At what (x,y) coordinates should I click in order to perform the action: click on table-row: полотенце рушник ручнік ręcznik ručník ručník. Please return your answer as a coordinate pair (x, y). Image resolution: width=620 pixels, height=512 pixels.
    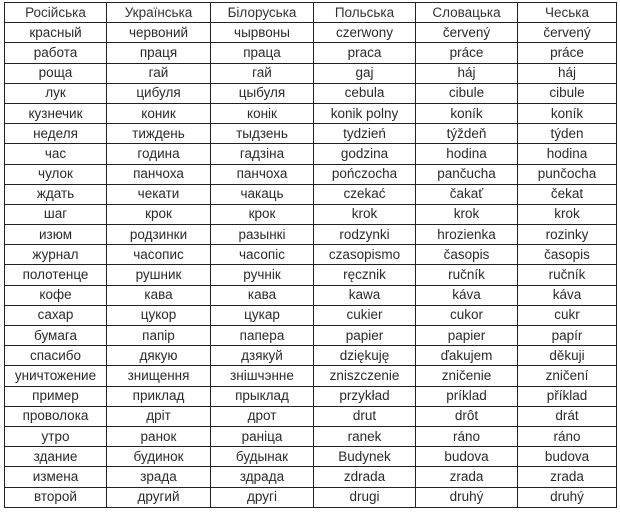
    Looking at the image, I should click on (310, 275).